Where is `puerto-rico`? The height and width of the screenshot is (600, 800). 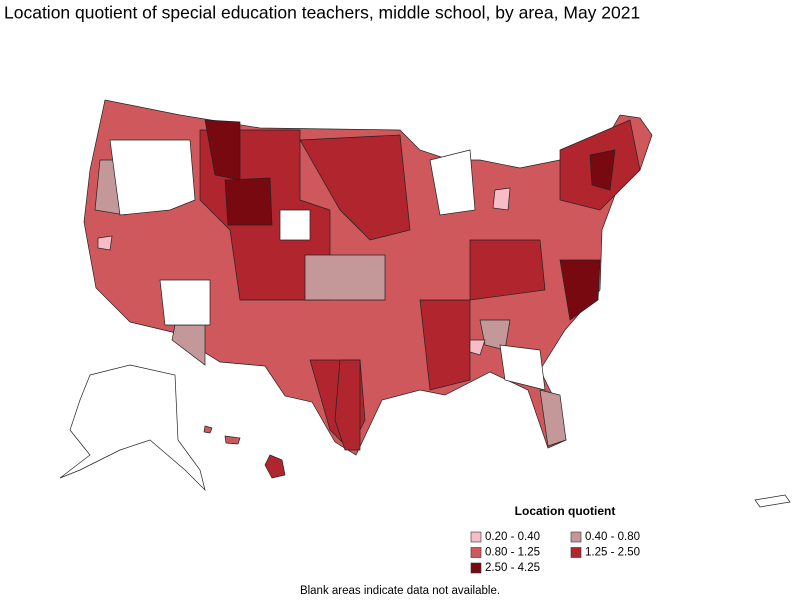
puerto-rico is located at coordinates (772, 501).